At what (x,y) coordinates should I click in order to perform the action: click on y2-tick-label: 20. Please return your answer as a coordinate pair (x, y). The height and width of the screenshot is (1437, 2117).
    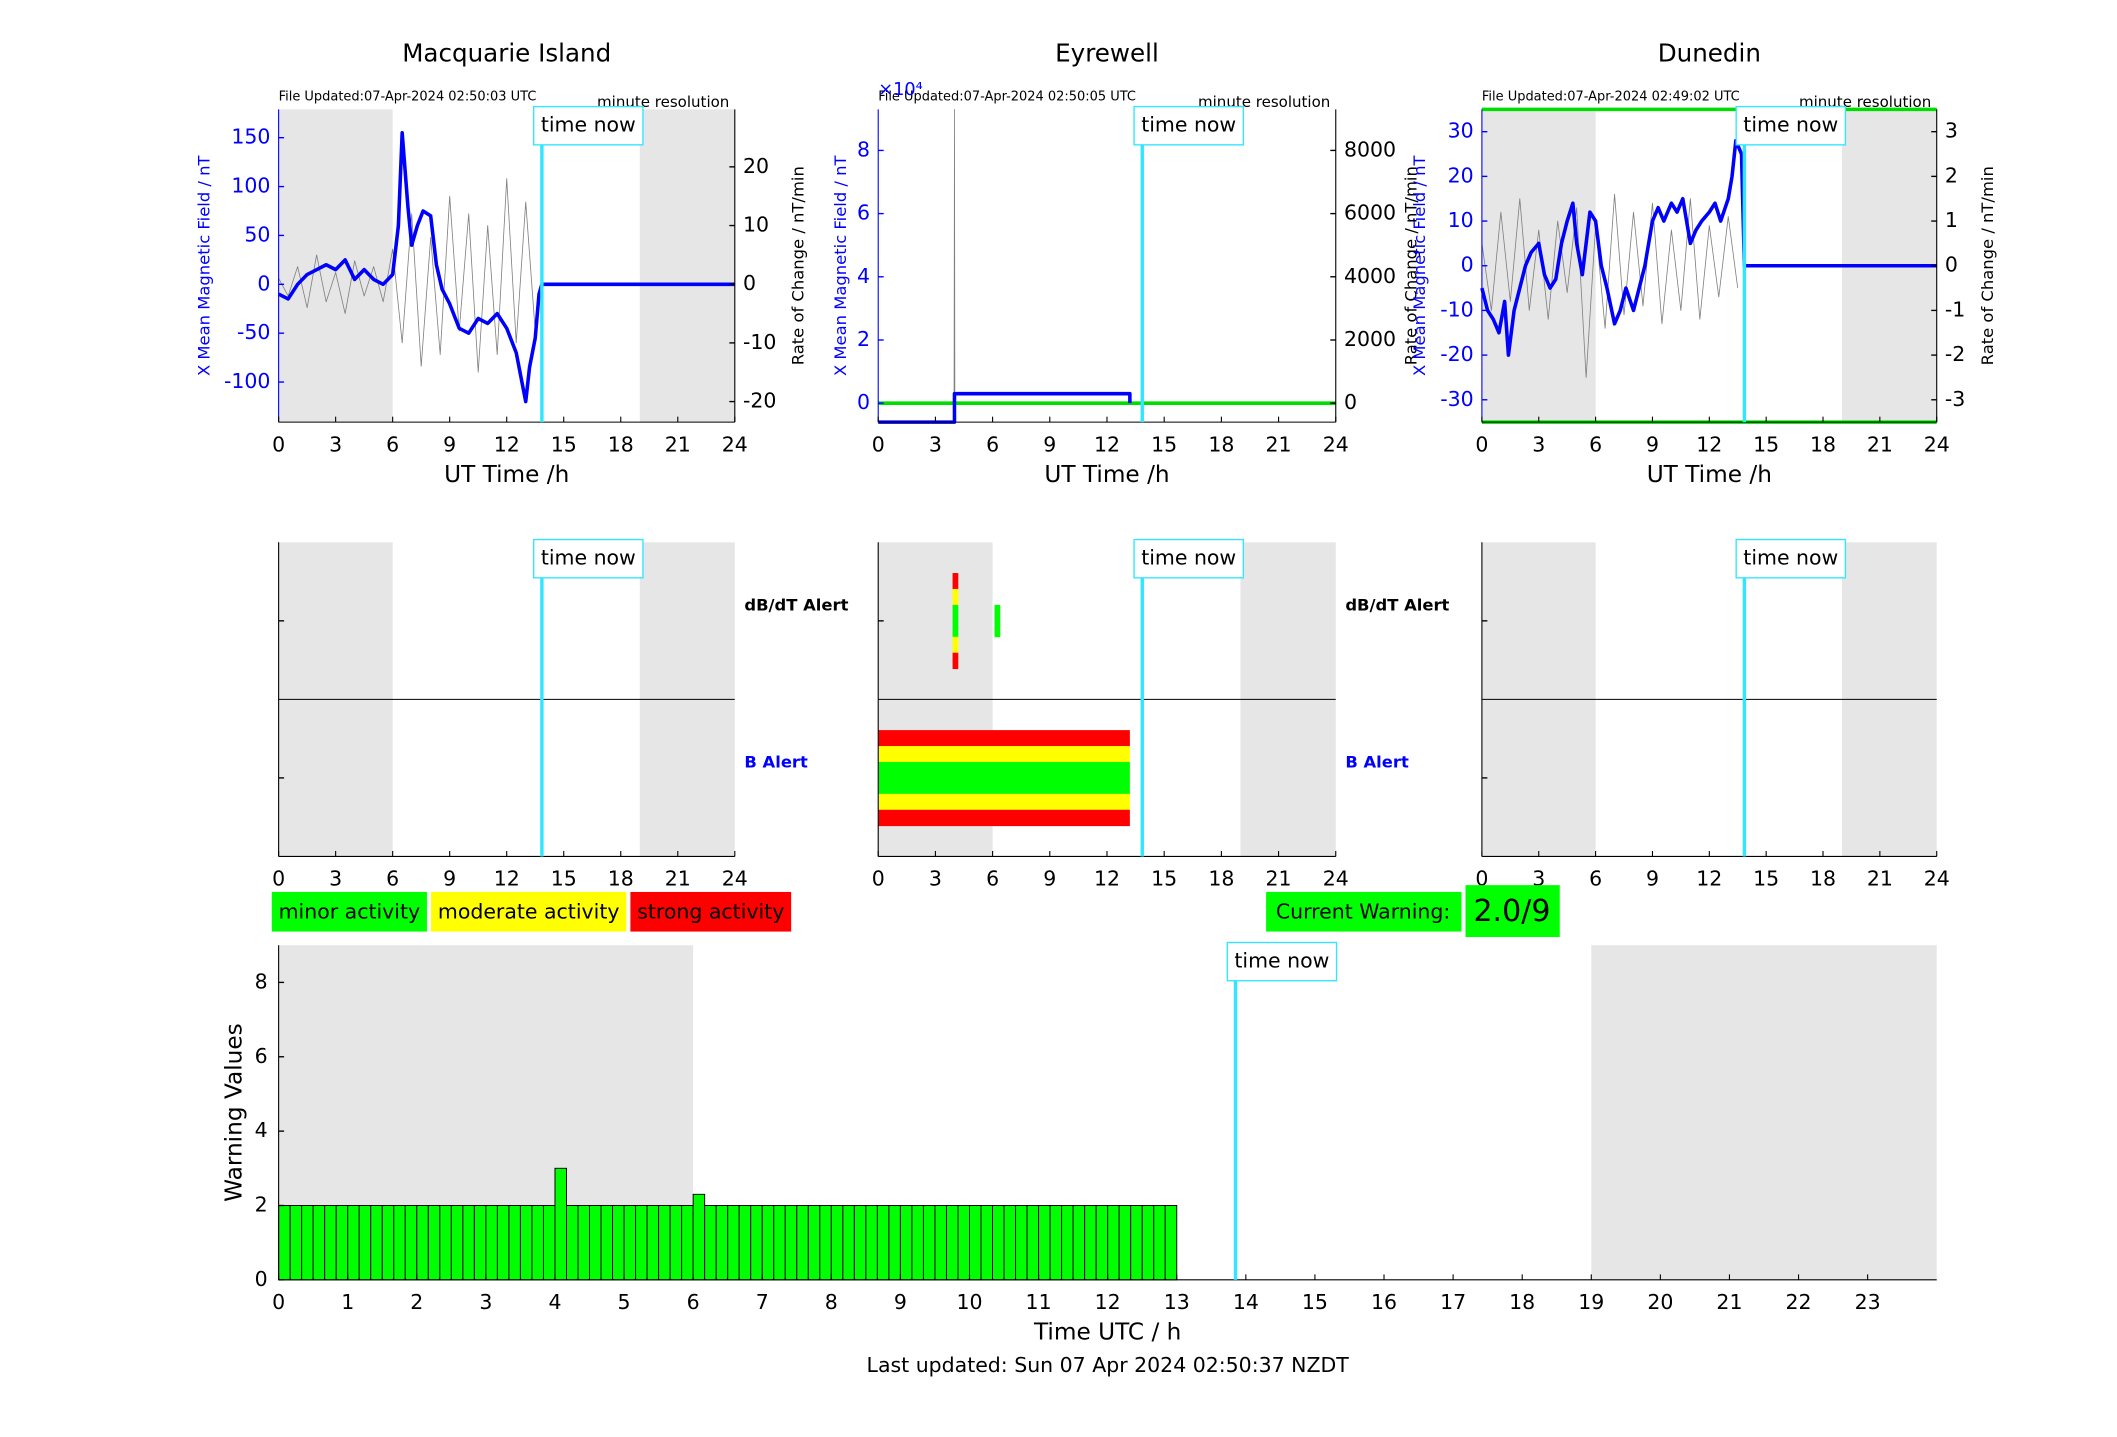
    Looking at the image, I should click on (756, 166).